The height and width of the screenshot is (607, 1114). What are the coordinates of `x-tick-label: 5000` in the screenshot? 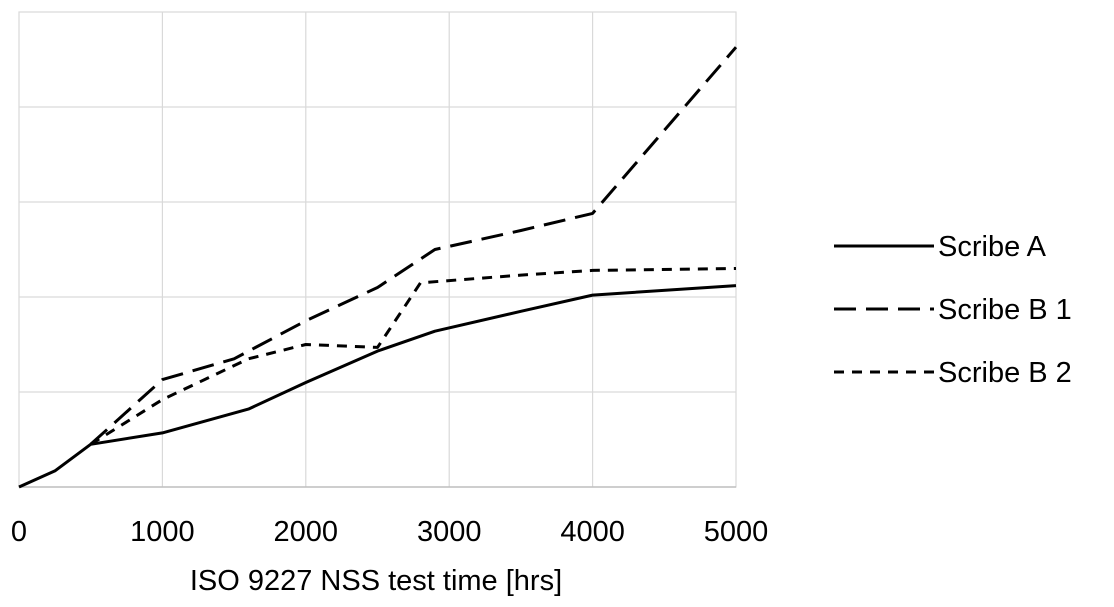 It's located at (736, 532).